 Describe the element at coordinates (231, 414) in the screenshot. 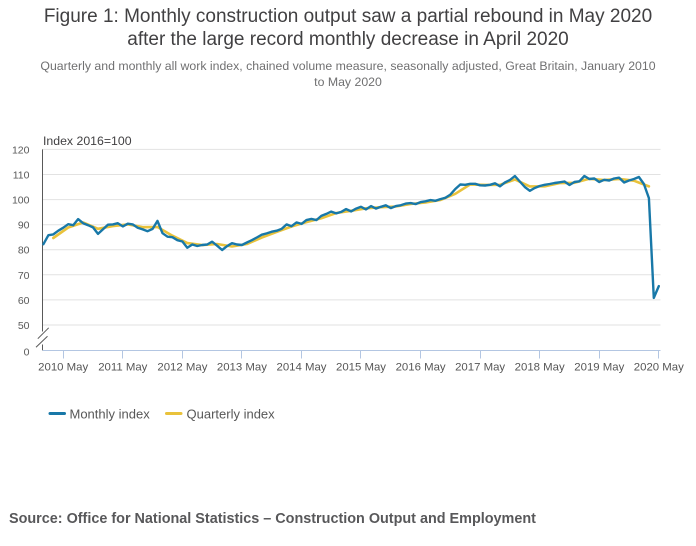

I see `svg-text: Quarterly index` at that location.